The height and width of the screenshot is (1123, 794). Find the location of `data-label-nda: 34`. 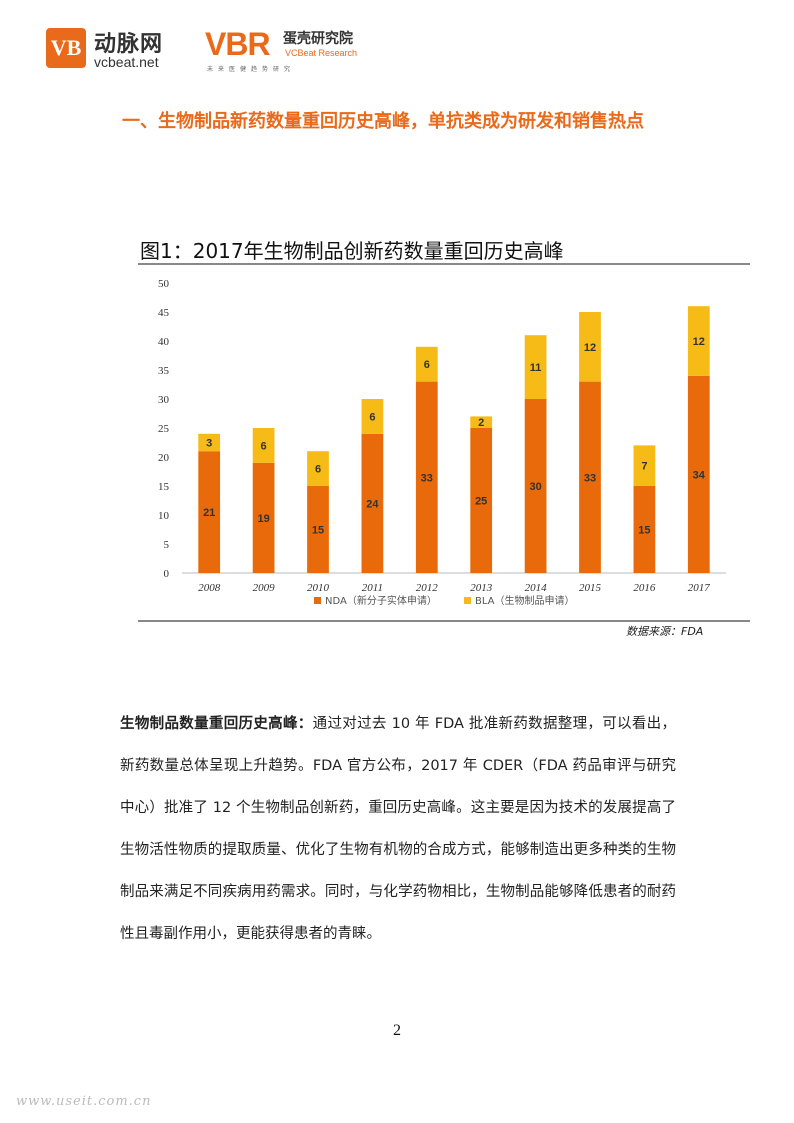

data-label-nda: 34 is located at coordinates (699, 475).